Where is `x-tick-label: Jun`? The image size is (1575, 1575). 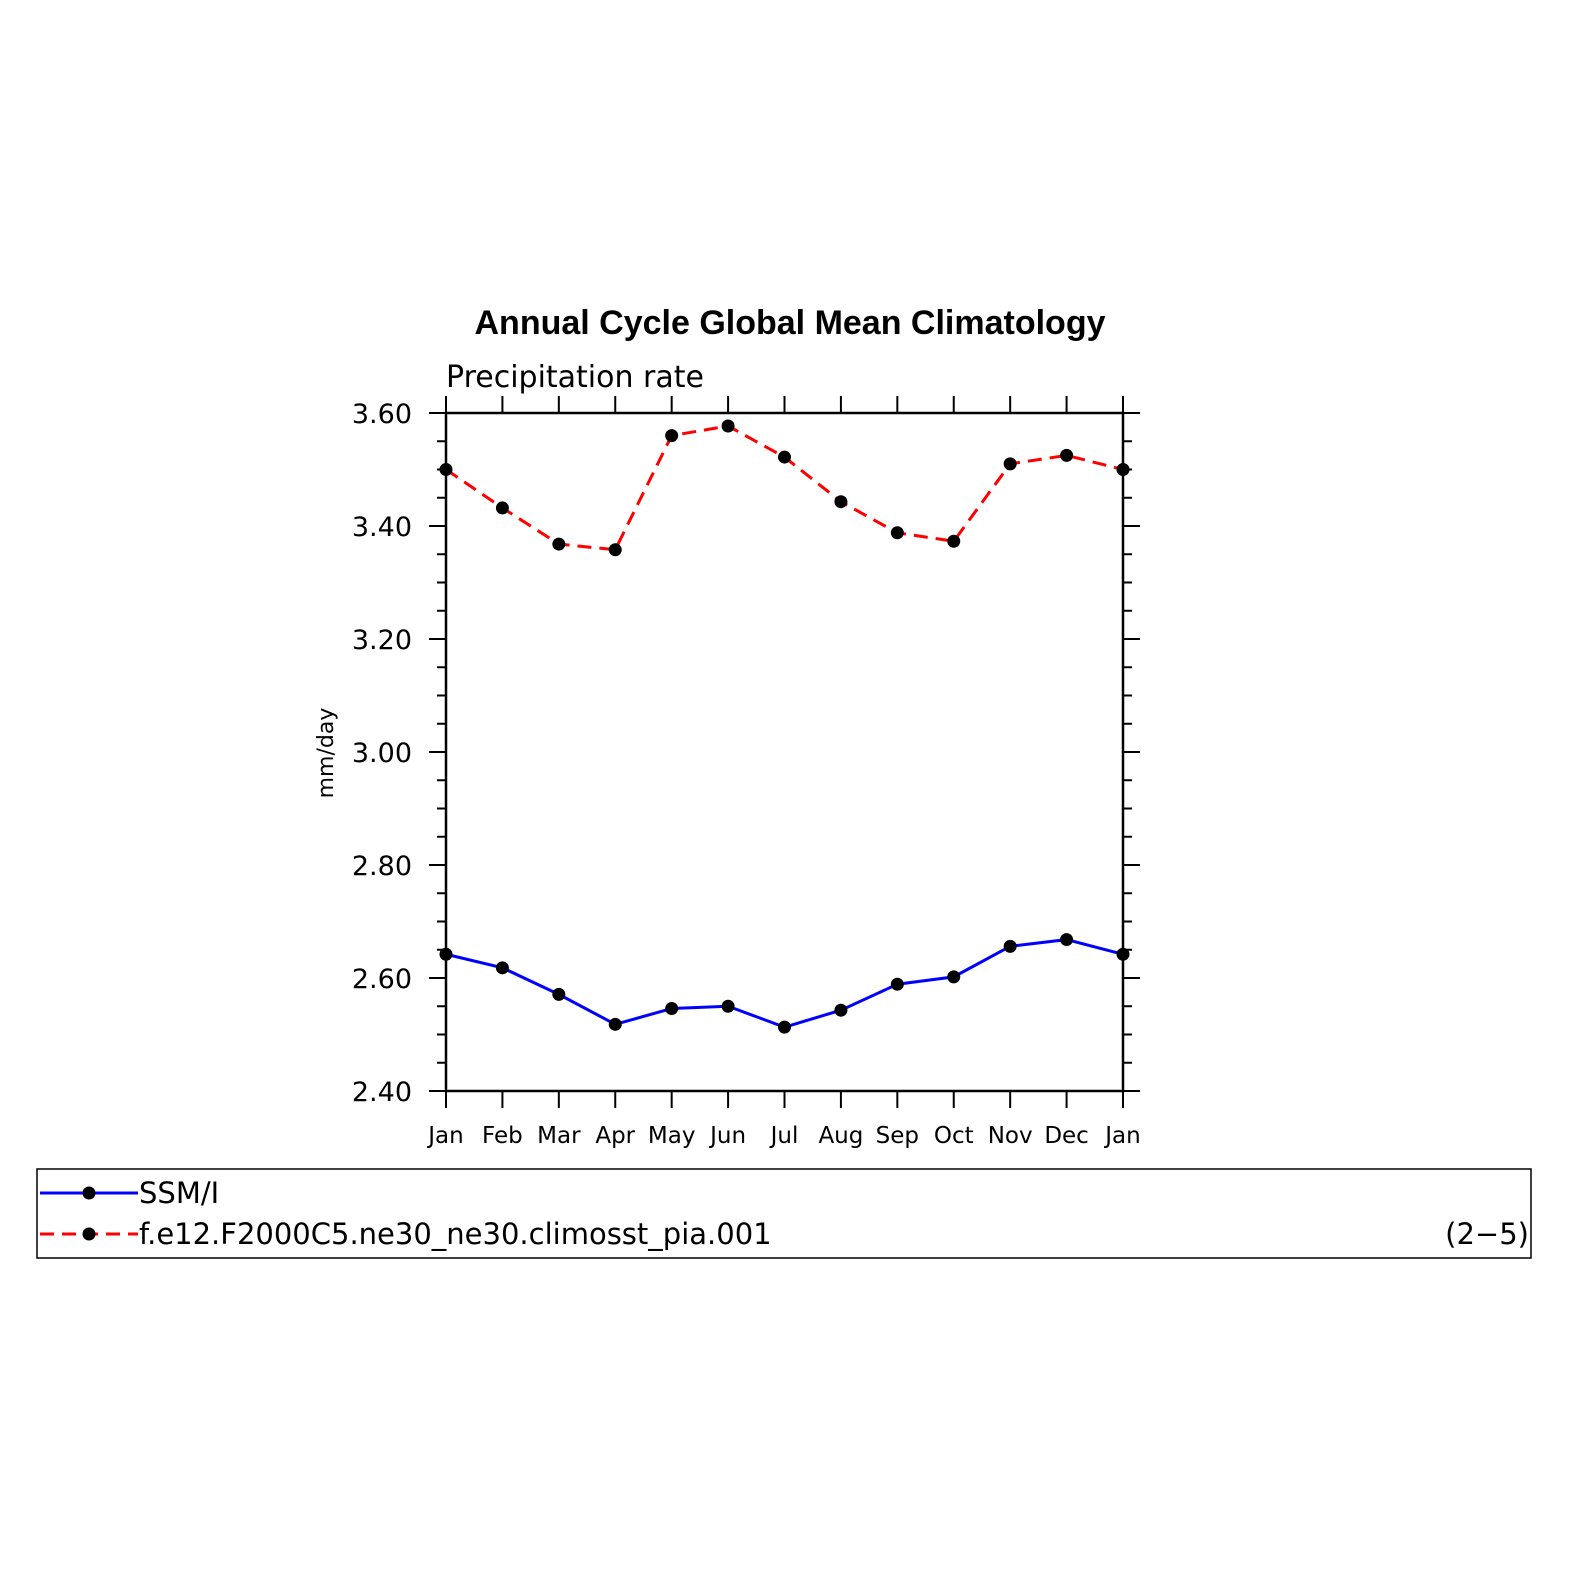
x-tick-label: Jun is located at coordinates (727, 1136).